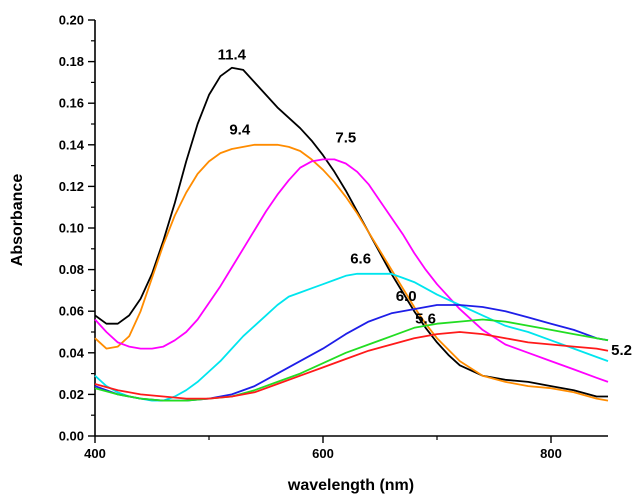 The height and width of the screenshot is (496, 634). Describe the element at coordinates (72, 144) in the screenshot. I see `y-tick-label: 0.14` at that location.